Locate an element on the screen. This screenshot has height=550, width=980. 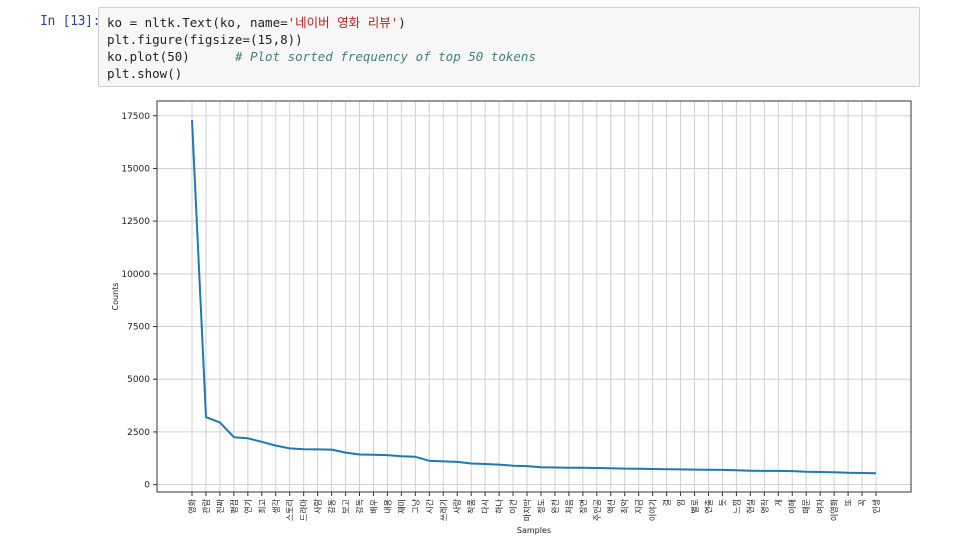
x-tick-label: 감독 is located at coordinates (360, 506).